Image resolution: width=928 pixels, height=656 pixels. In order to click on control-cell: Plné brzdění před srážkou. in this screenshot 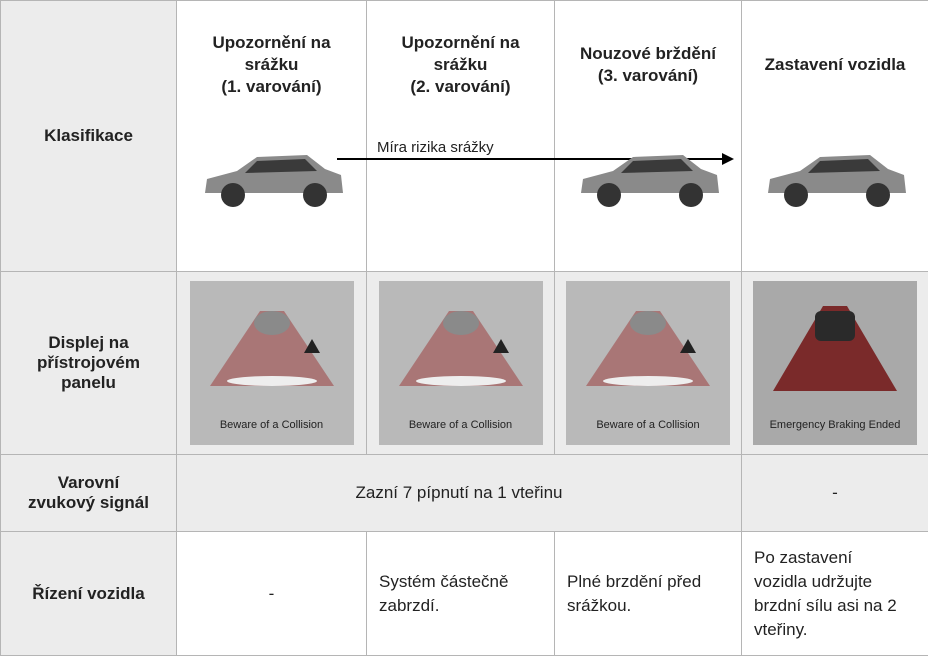, I will do `click(648, 594)`.